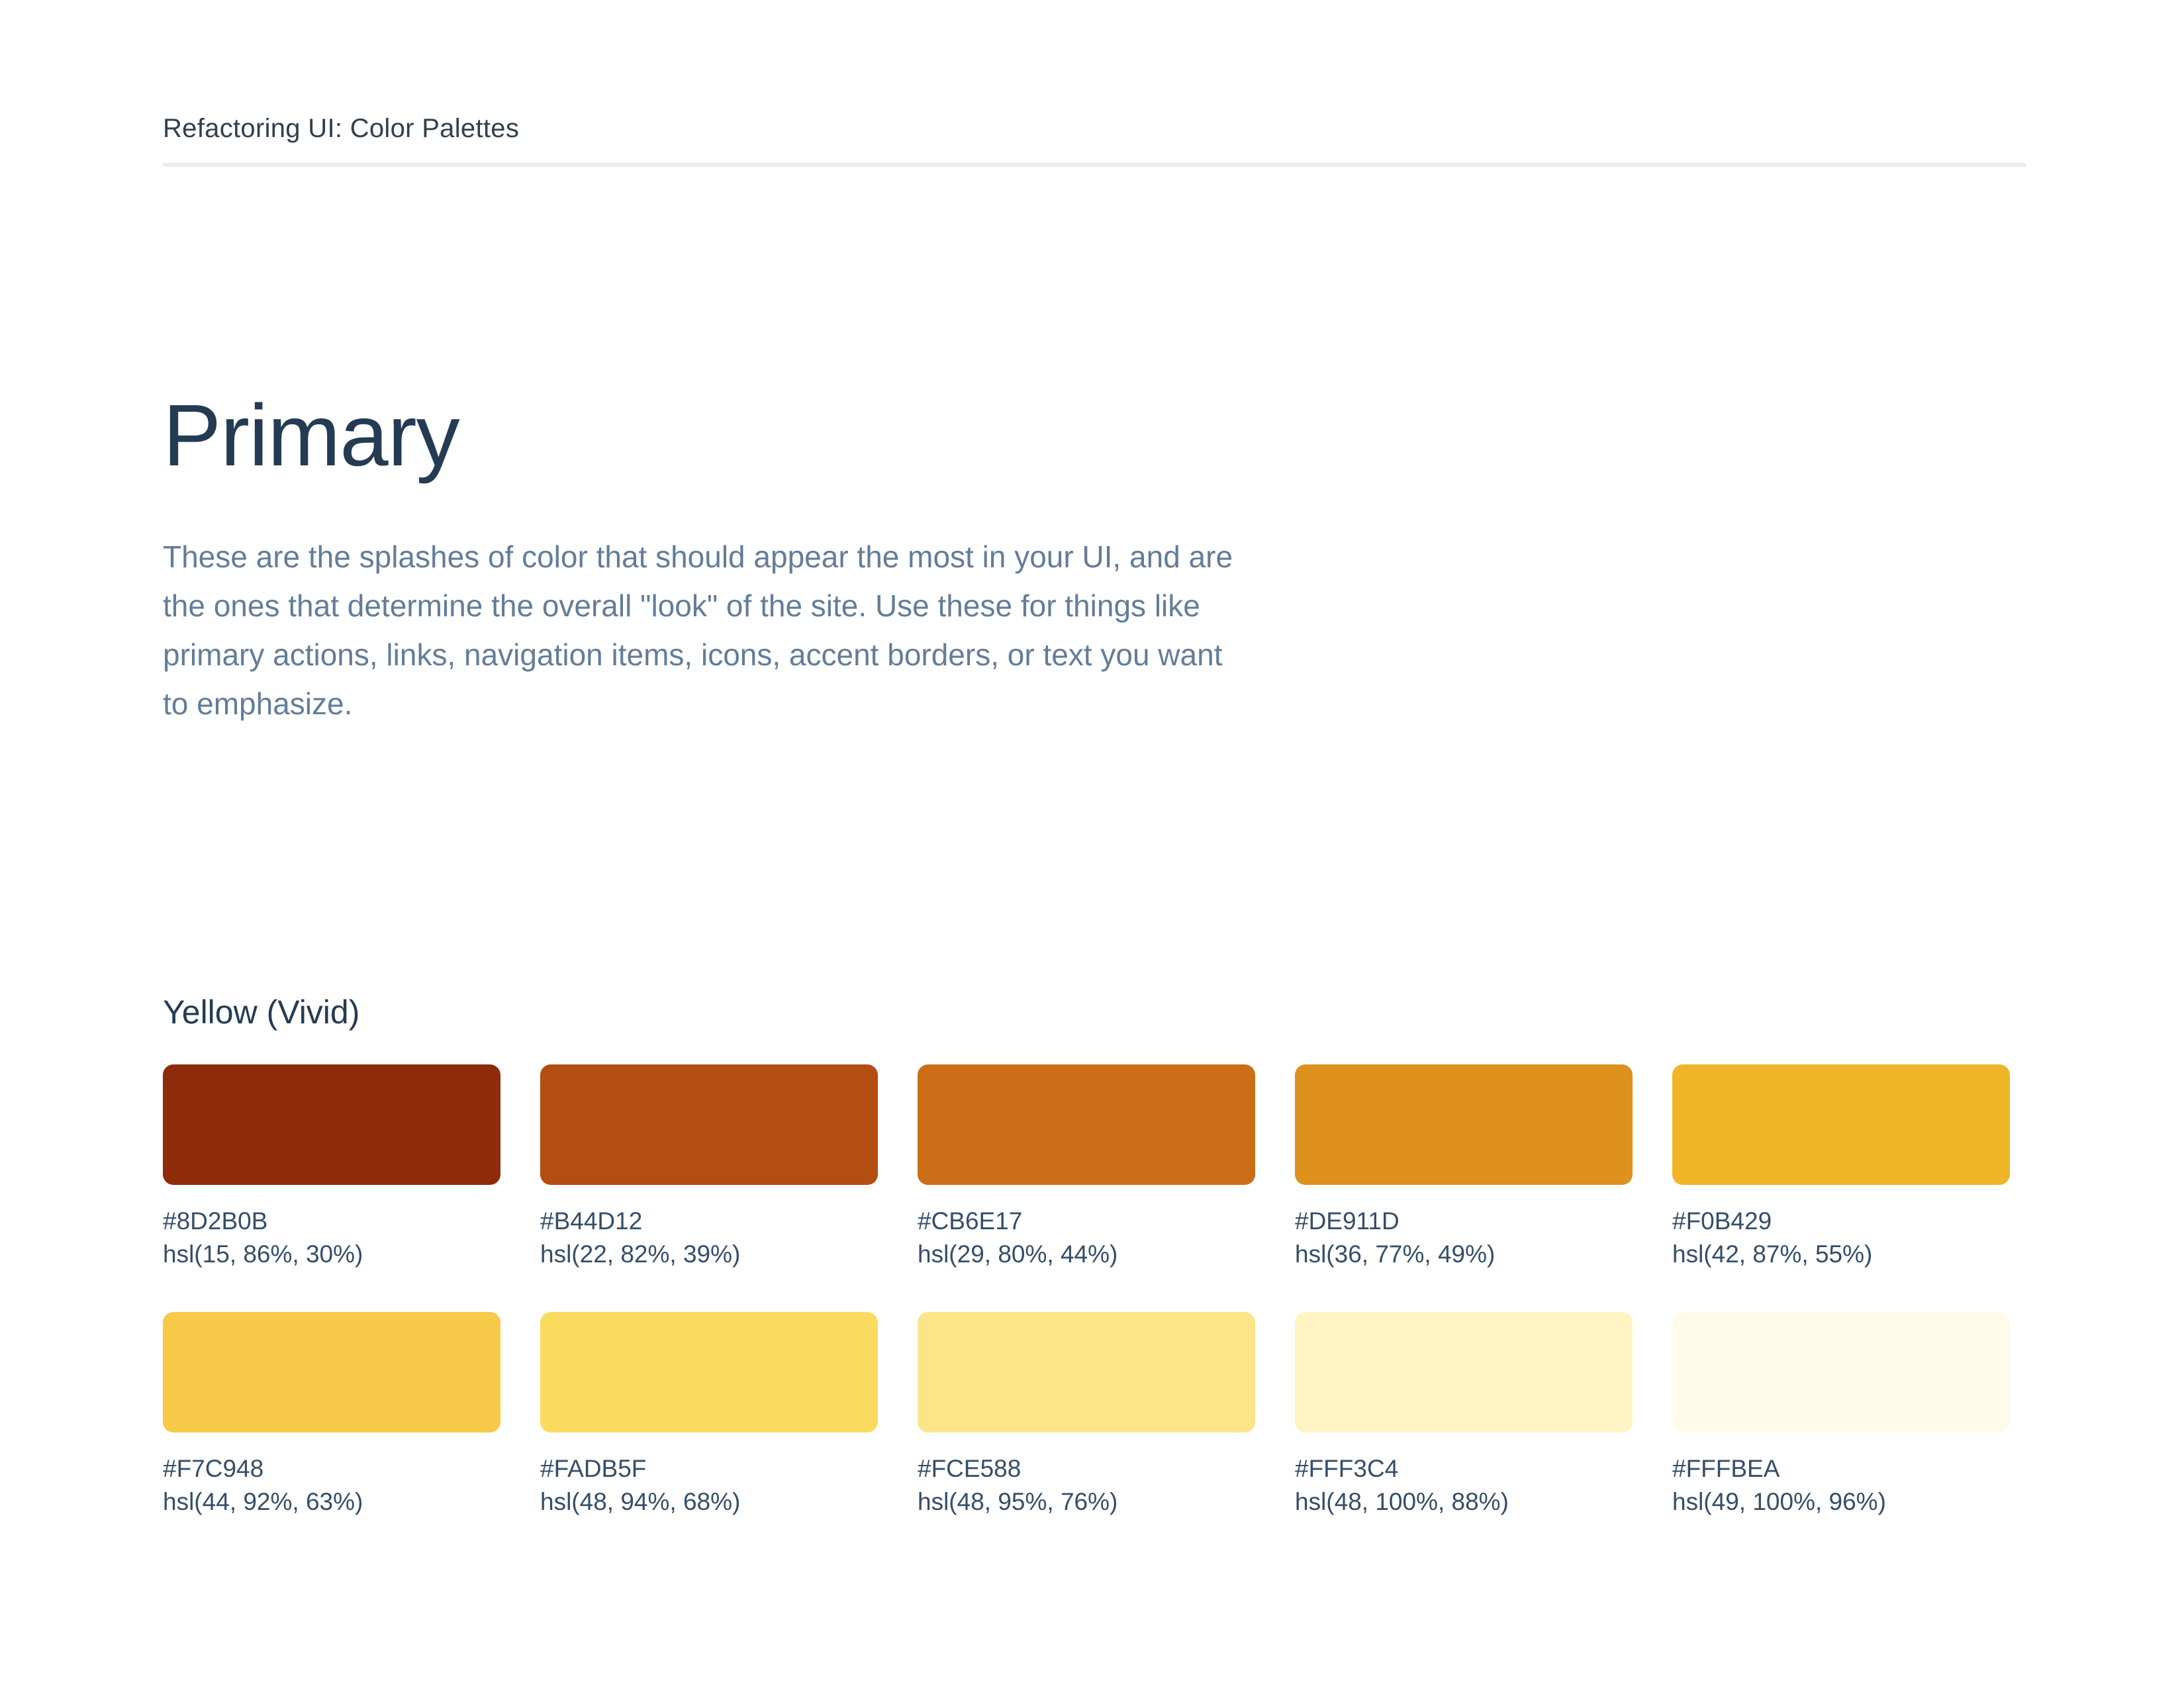 Image resolution: width=2184 pixels, height=1688 pixels. Describe the element at coordinates (1722, 1221) in the screenshot. I see `swatch-hex-label: #F0B429` at that location.